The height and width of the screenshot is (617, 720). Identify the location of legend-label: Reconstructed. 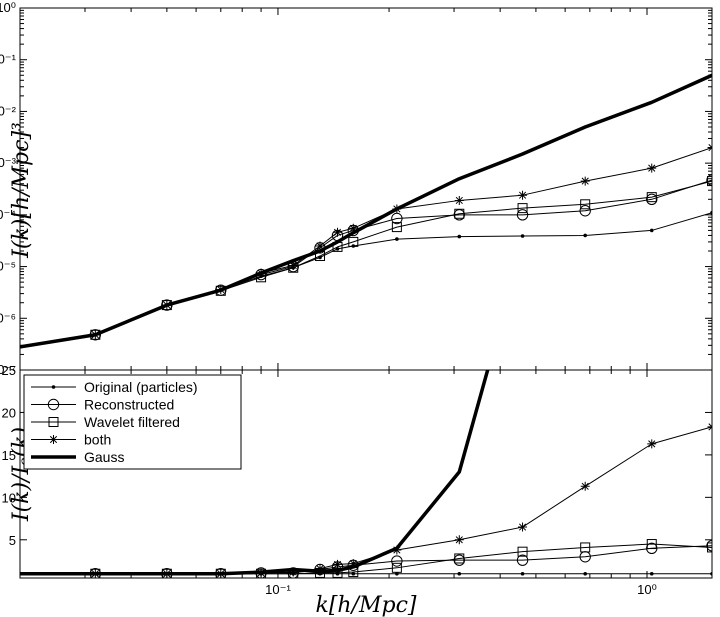
(129, 405).